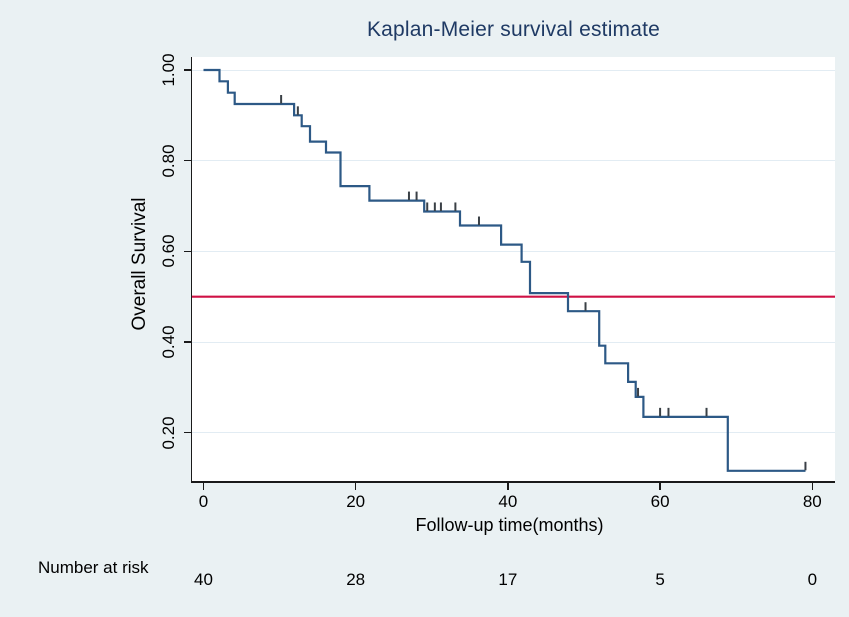 The height and width of the screenshot is (617, 849). I want to click on y-tick-label: 1.00, so click(168, 70).